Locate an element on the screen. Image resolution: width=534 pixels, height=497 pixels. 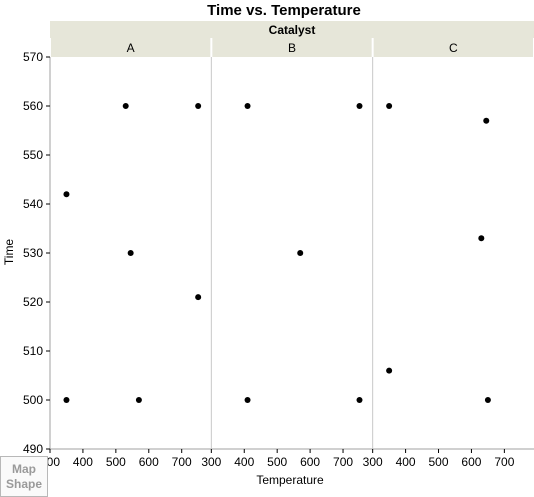
panel-header-B is located at coordinates (292, 47).